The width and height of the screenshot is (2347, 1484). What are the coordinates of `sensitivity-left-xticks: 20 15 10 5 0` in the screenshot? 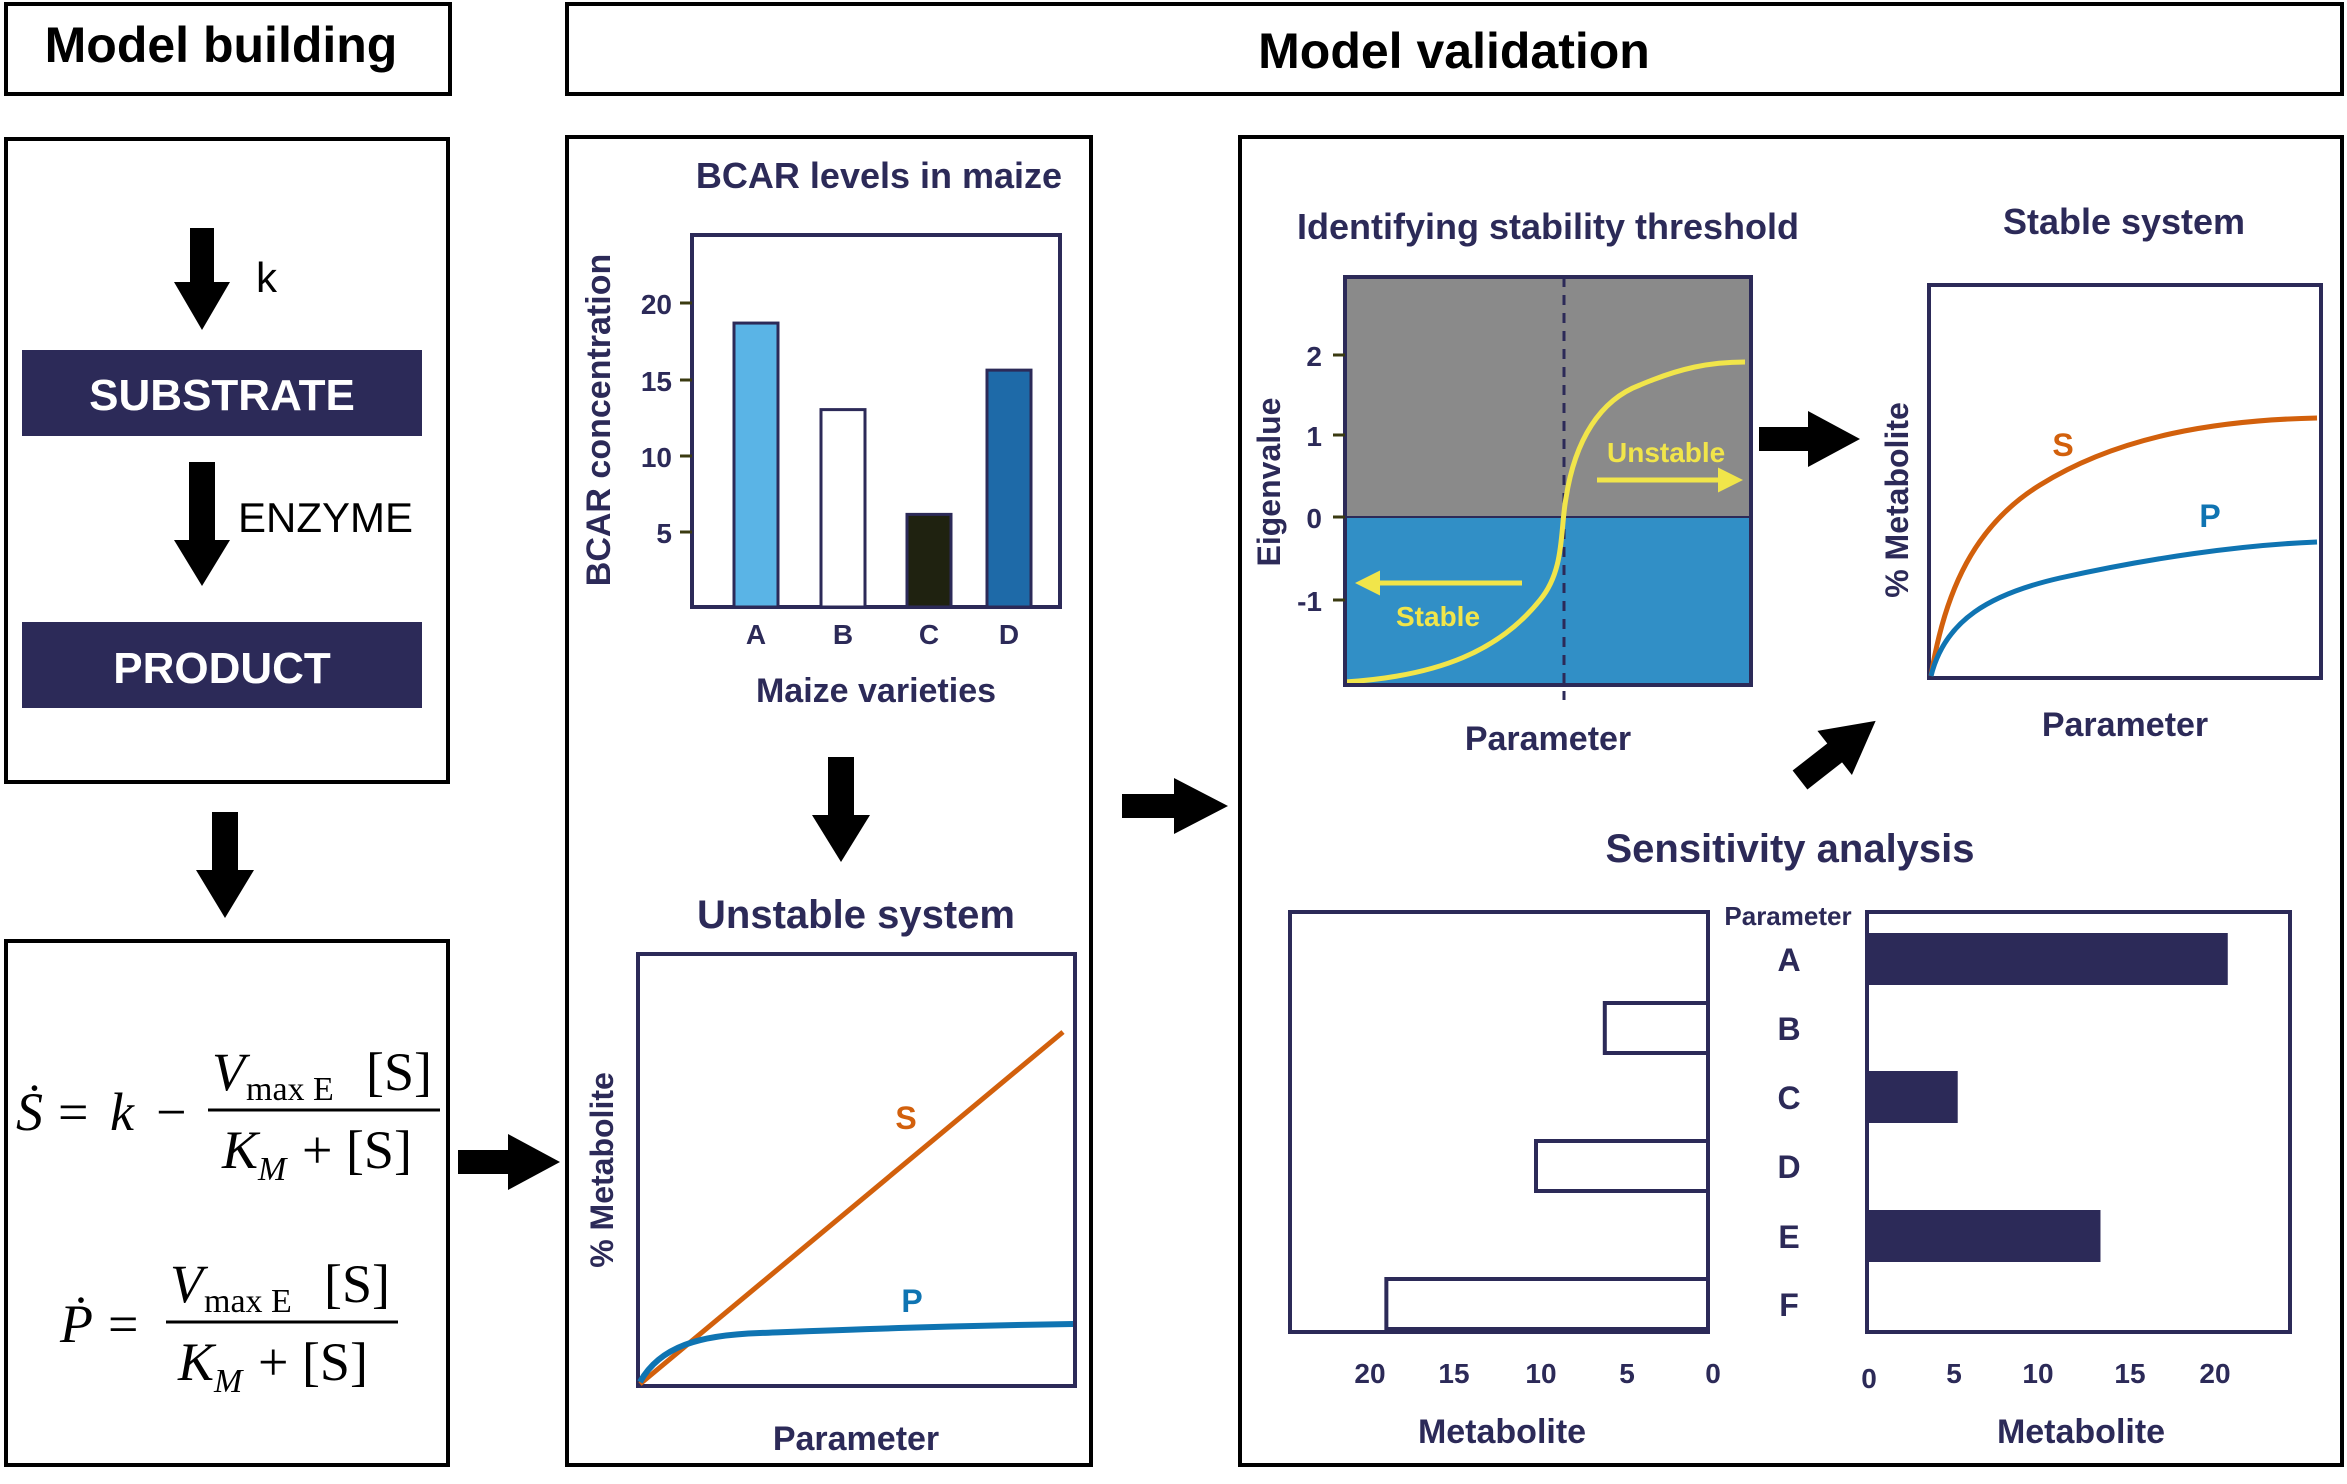 It's located at (1537, 1373).